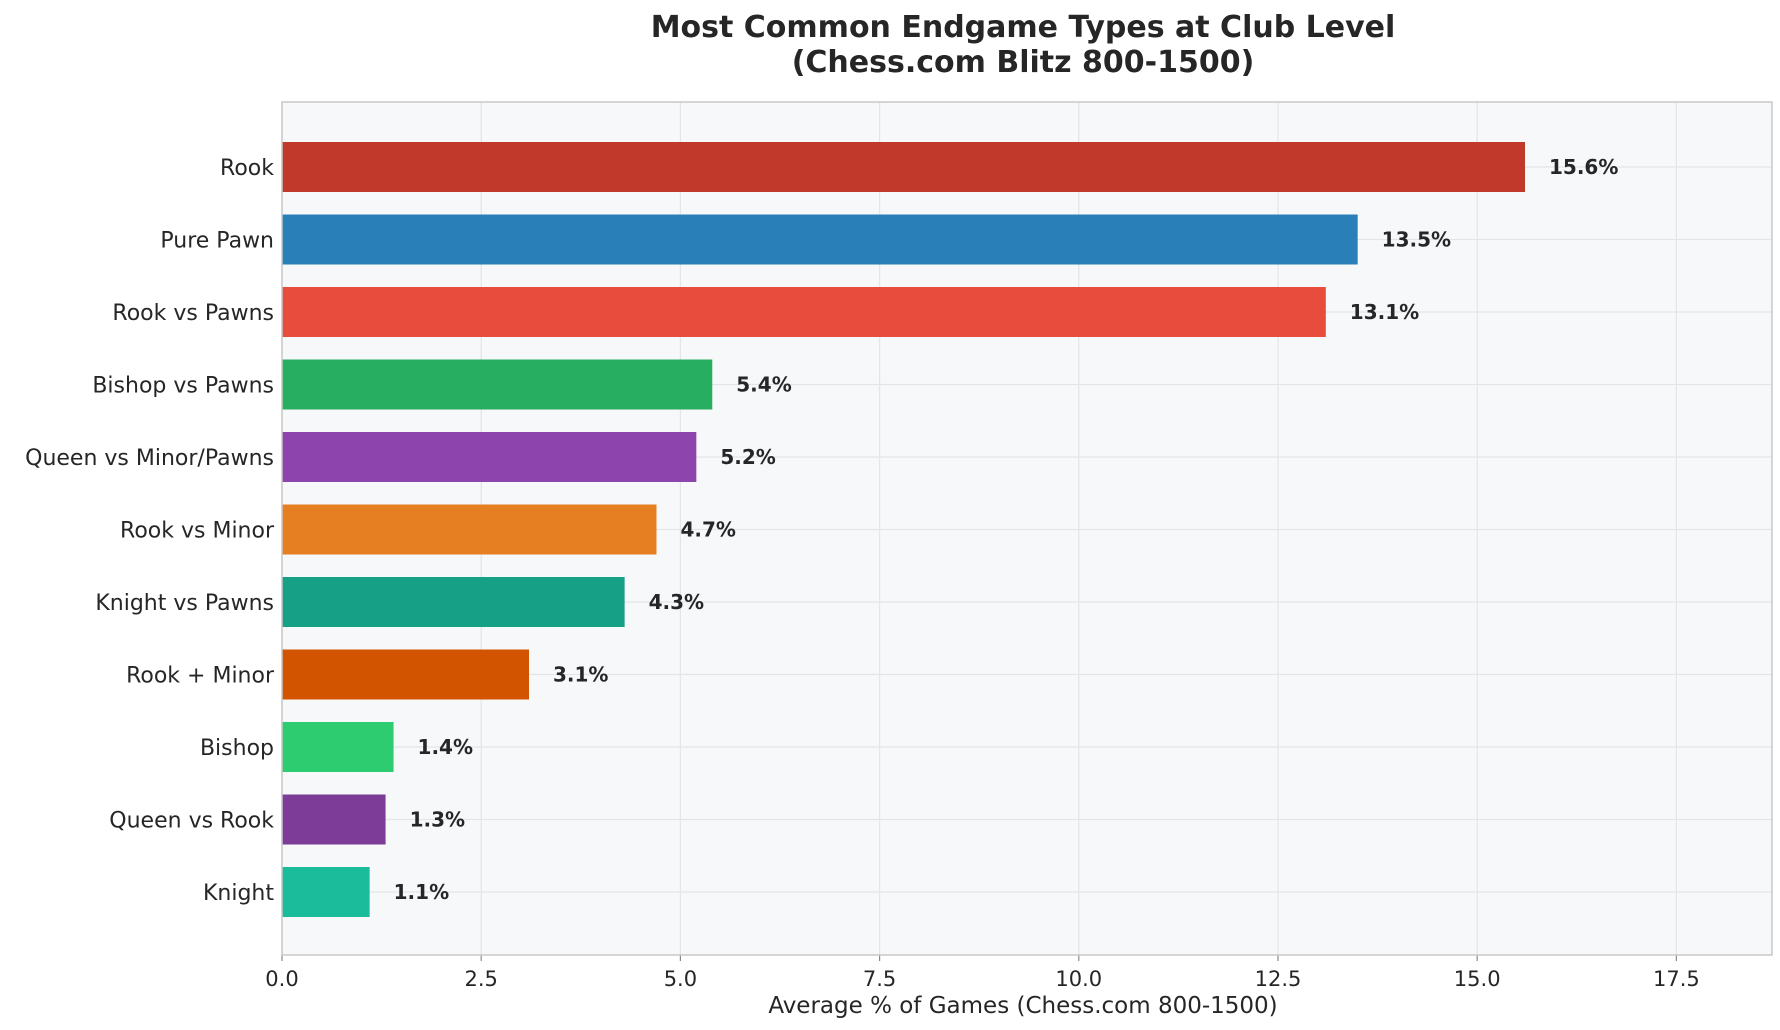 This screenshot has height=1030, width=1780. I want to click on category-label: Bishop, so click(237, 748).